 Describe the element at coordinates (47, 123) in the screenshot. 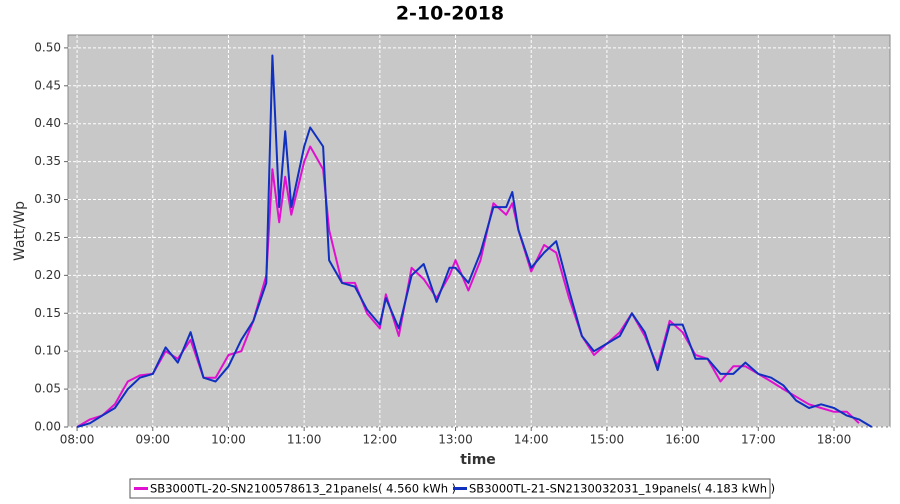

I see `y-tick-label: 0.40` at that location.